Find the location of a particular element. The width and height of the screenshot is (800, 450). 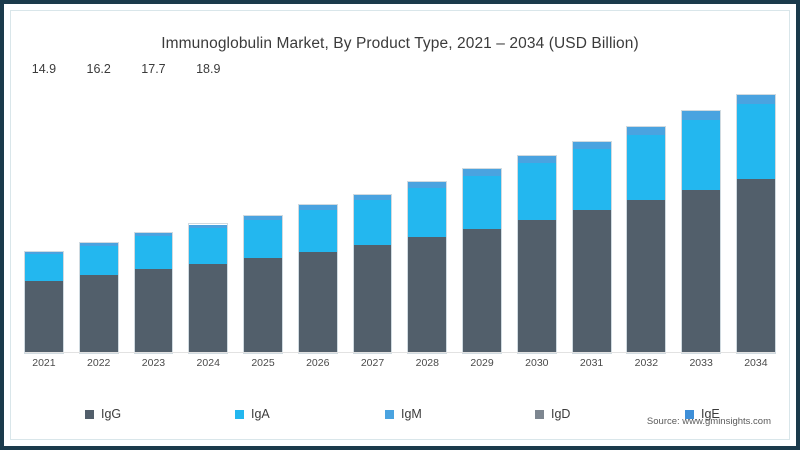

bar-group-2034 is located at coordinates (755, 217).